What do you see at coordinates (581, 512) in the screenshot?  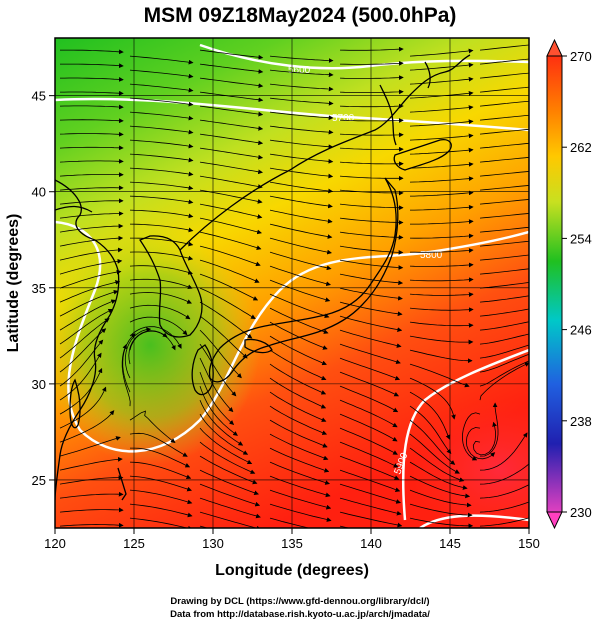 I see `colorbar-tick-label: 230` at bounding box center [581, 512].